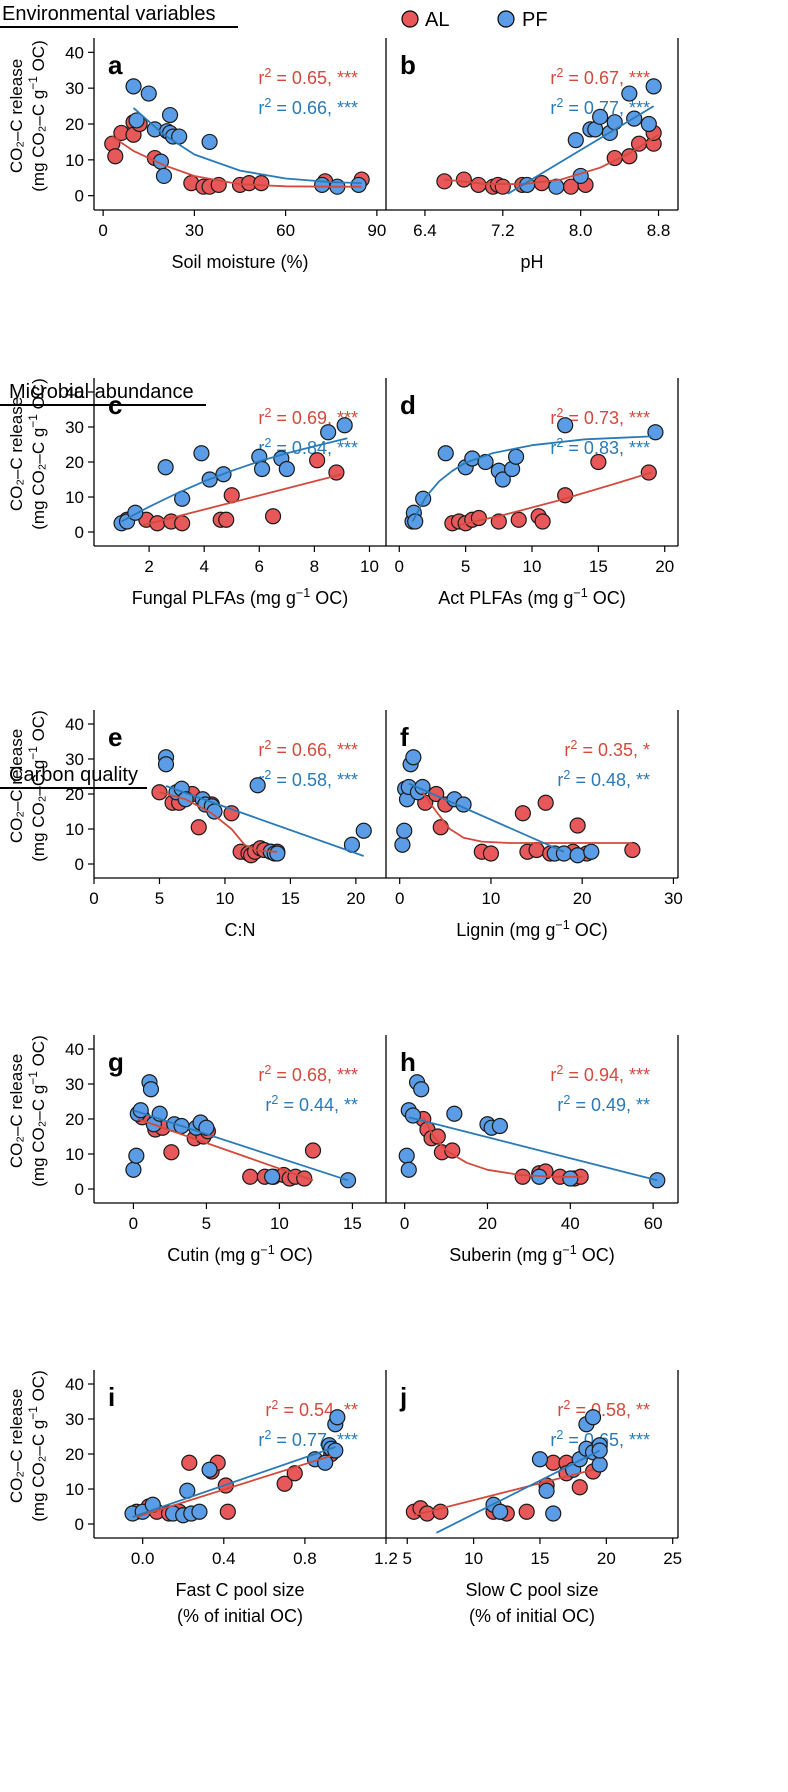  Describe the element at coordinates (73, 775) in the screenshot. I see `section-title-carbon: Carbon quality` at that location.